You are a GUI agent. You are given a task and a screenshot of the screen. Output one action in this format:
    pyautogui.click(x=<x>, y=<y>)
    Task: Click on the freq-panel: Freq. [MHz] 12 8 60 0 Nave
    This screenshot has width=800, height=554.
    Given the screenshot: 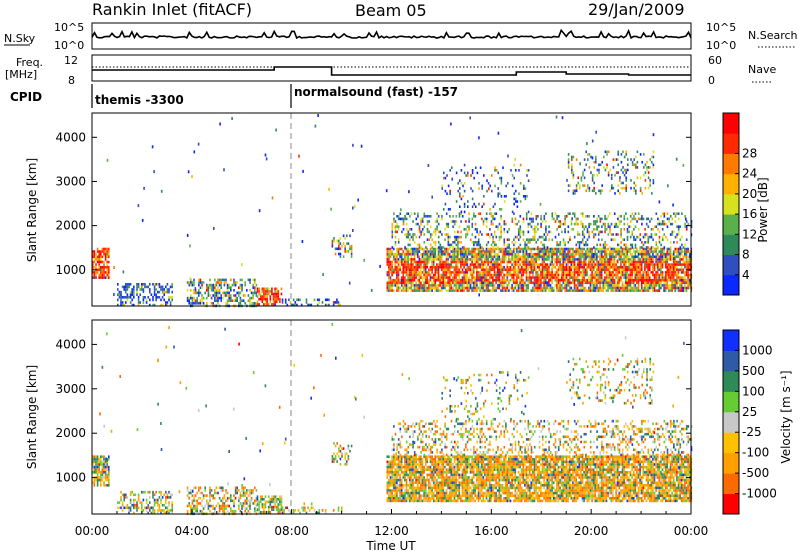 What is the action you would take?
    pyautogui.click(x=390, y=70)
    